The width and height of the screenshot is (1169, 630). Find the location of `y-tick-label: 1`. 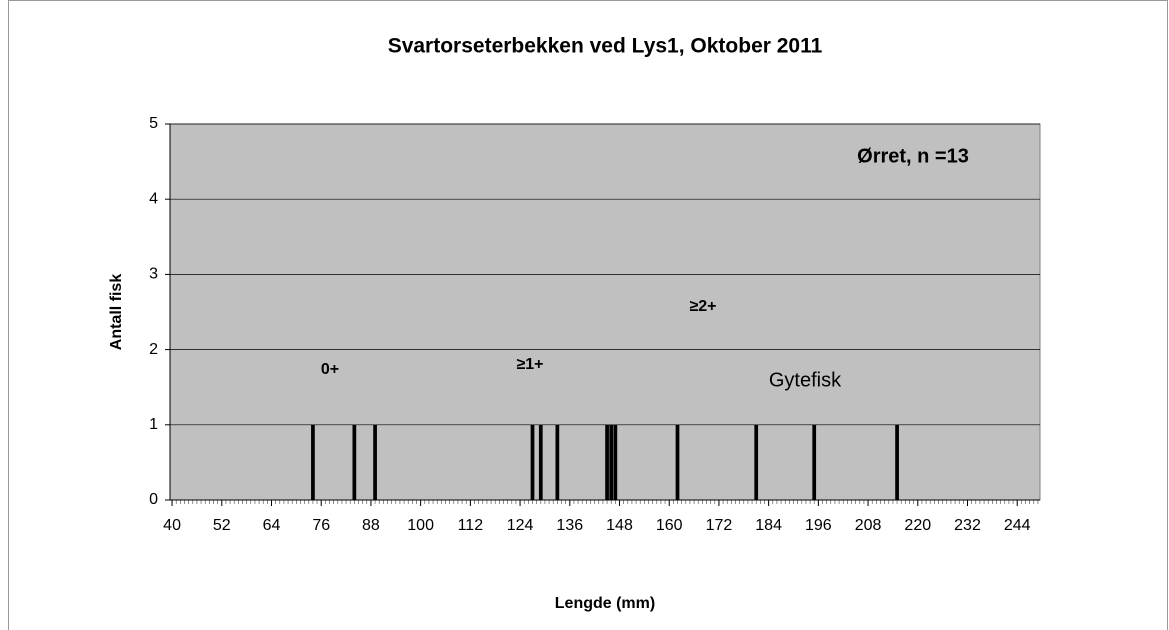

y-tick-label: 1 is located at coordinates (153, 424).